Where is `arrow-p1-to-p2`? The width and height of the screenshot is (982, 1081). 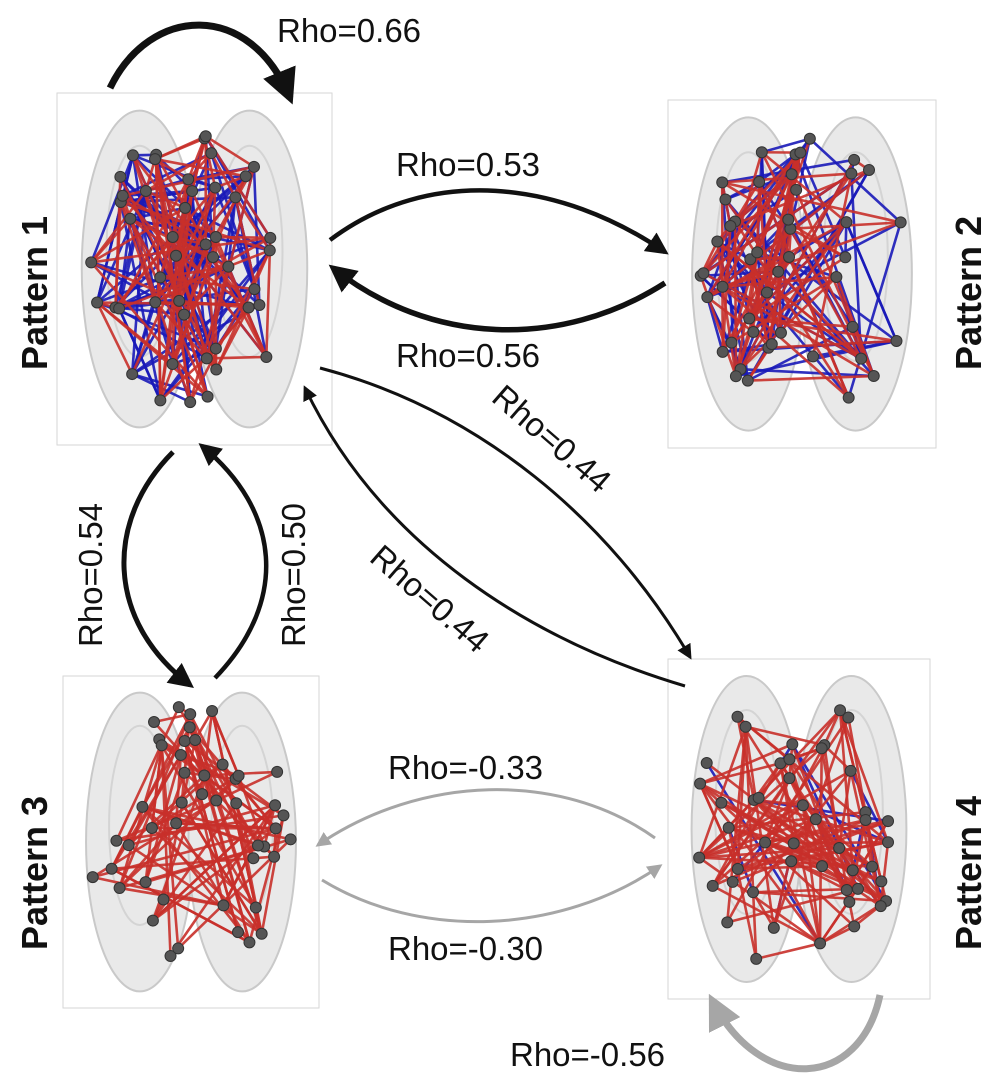 arrow-p1-to-p2 is located at coordinates (498, 221).